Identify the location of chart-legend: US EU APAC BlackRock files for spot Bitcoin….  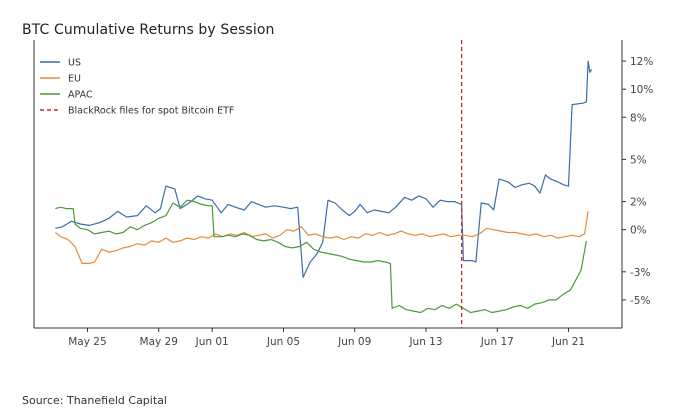
(137, 87).